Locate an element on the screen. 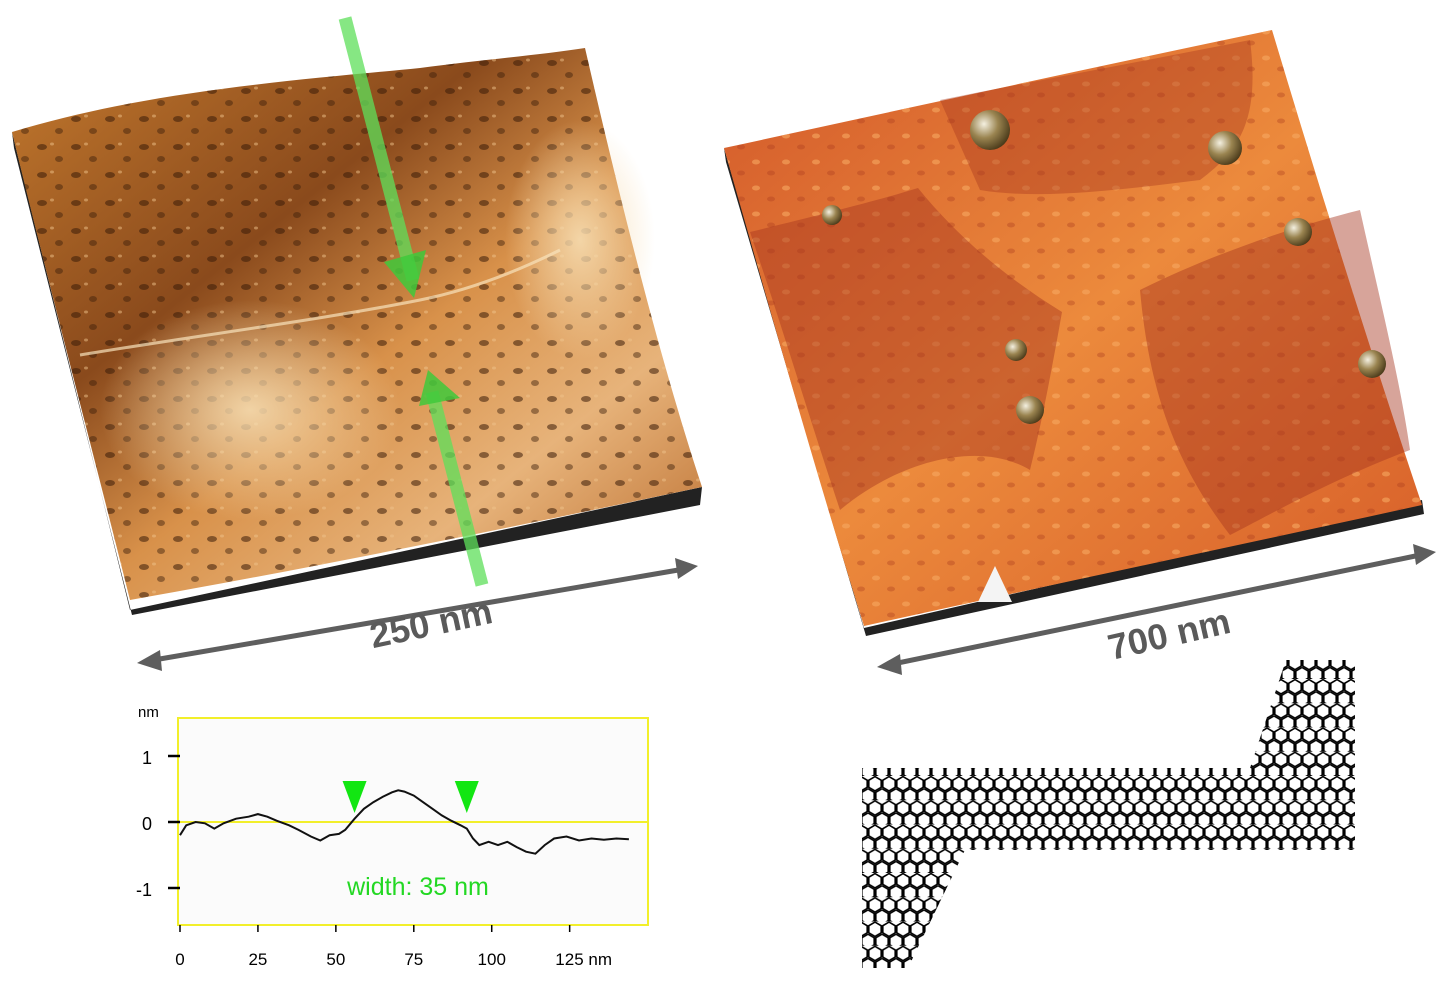 The height and width of the screenshot is (991, 1455). green-arrow-bottom-shaft is located at coordinates (457, 488).